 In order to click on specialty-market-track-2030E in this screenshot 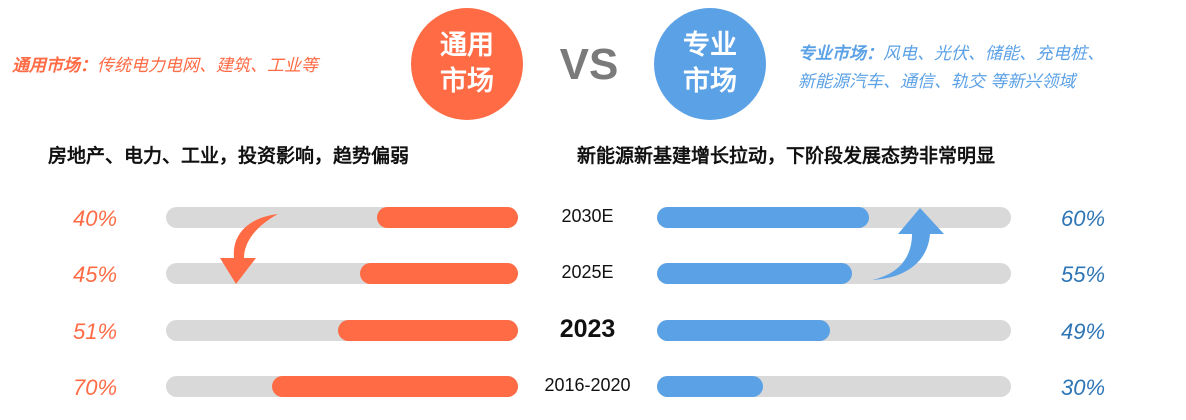, I will do `click(834, 217)`.